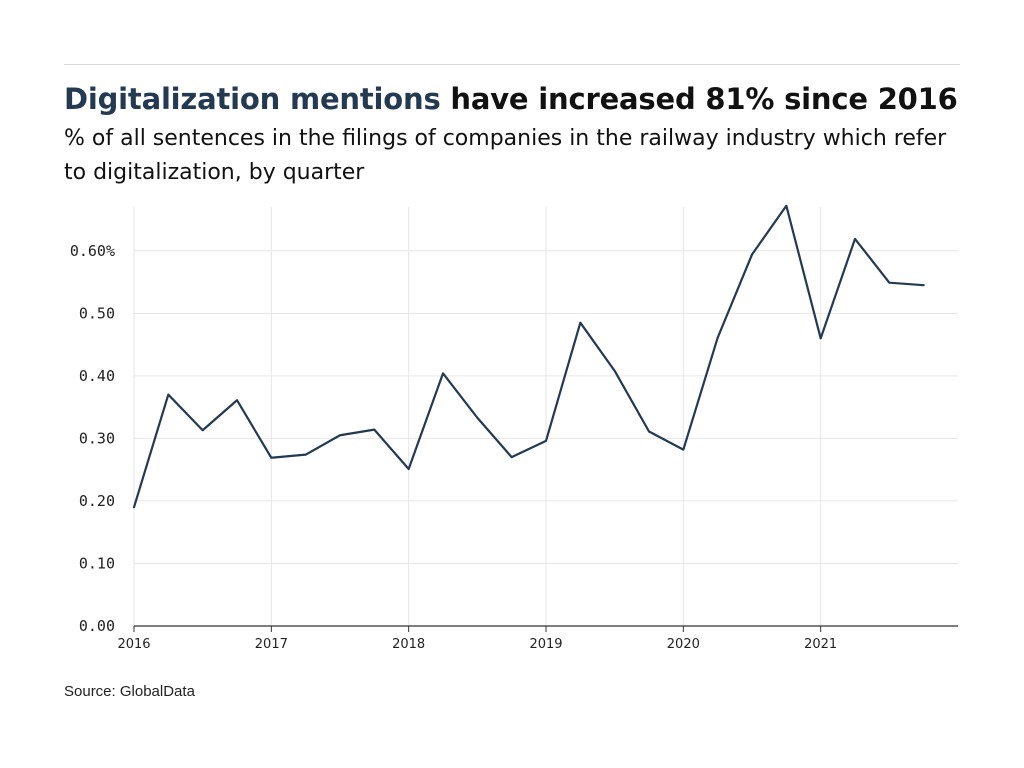 Image resolution: width=1024 pixels, height=768 pixels. I want to click on x-tick-label: 2017, so click(271, 644).